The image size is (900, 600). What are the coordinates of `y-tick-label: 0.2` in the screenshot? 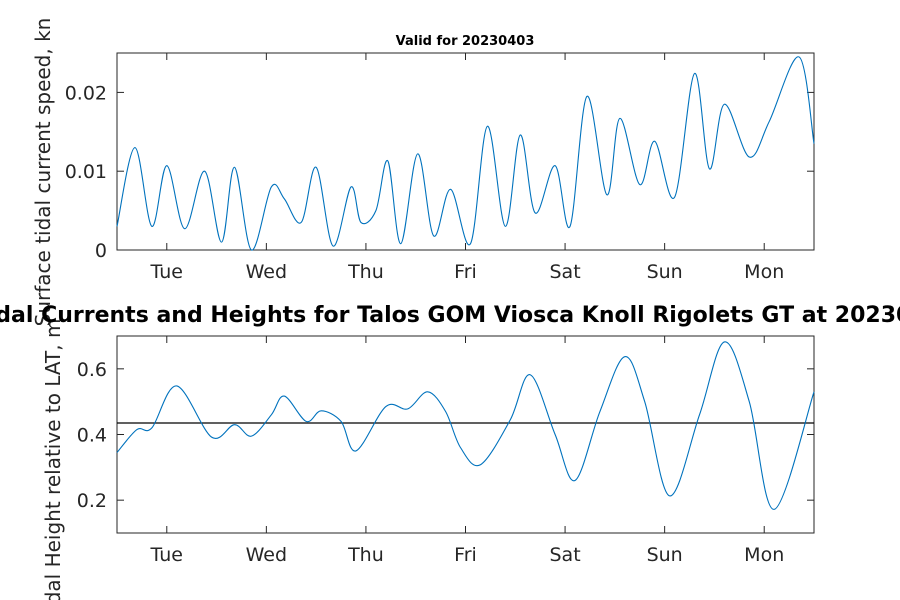 It's located at (92, 501).